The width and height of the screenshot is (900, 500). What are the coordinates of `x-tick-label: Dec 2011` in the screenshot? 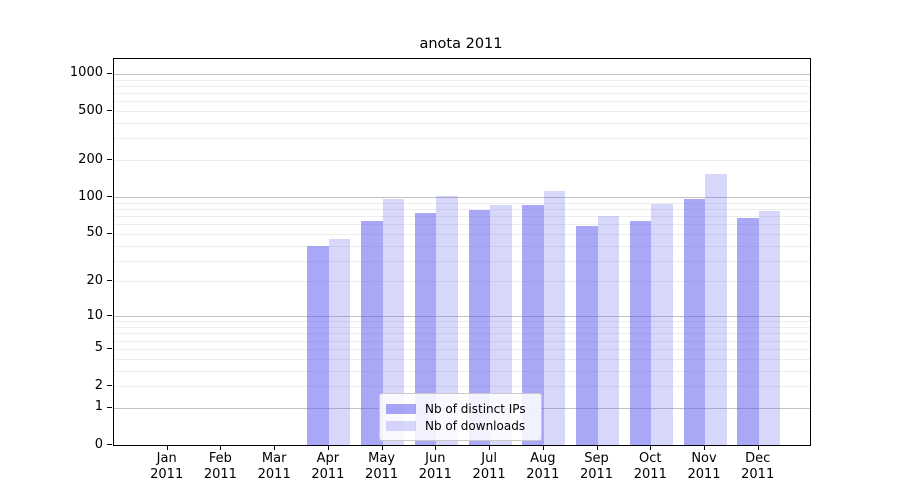 It's located at (758, 466).